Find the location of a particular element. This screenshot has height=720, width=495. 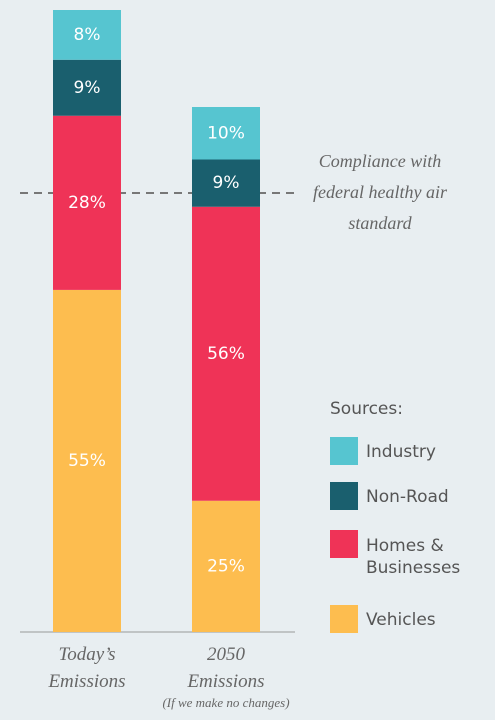

legend-title: Sources: is located at coordinates (366, 409).